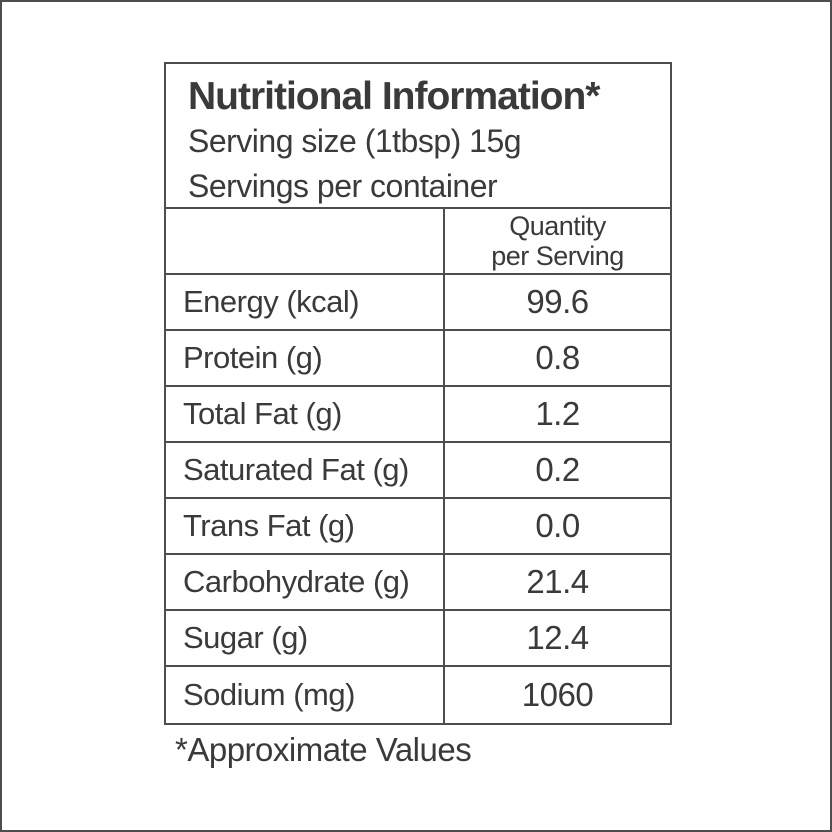 Image resolution: width=832 pixels, height=832 pixels. I want to click on row-label-cell: Carbohydrate (g), so click(305, 582).